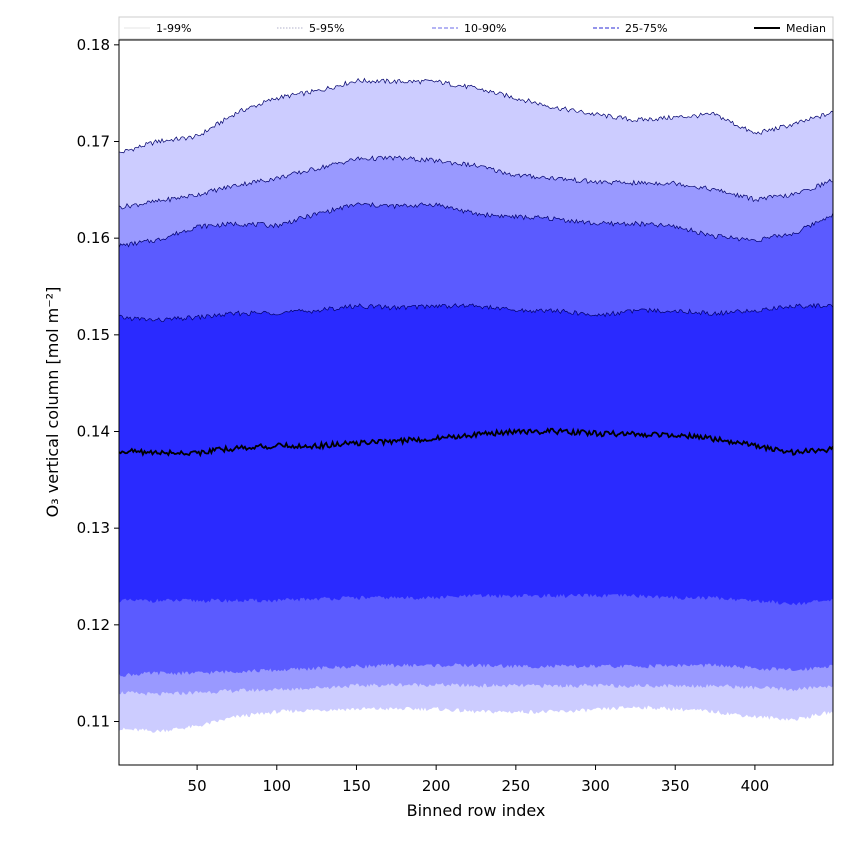 The image size is (850, 850). I want to click on legend-label: Median, so click(806, 28).